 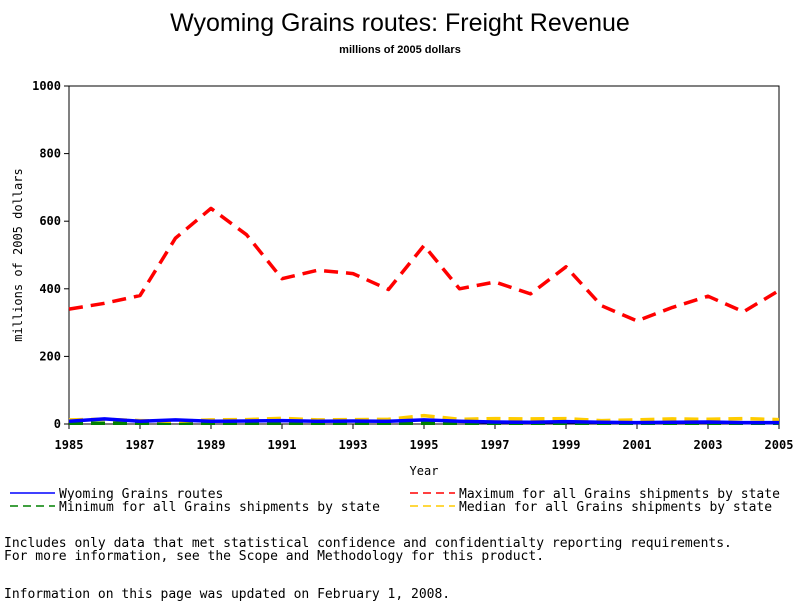 I want to click on x-tick-label: 1985, so click(x=69, y=445).